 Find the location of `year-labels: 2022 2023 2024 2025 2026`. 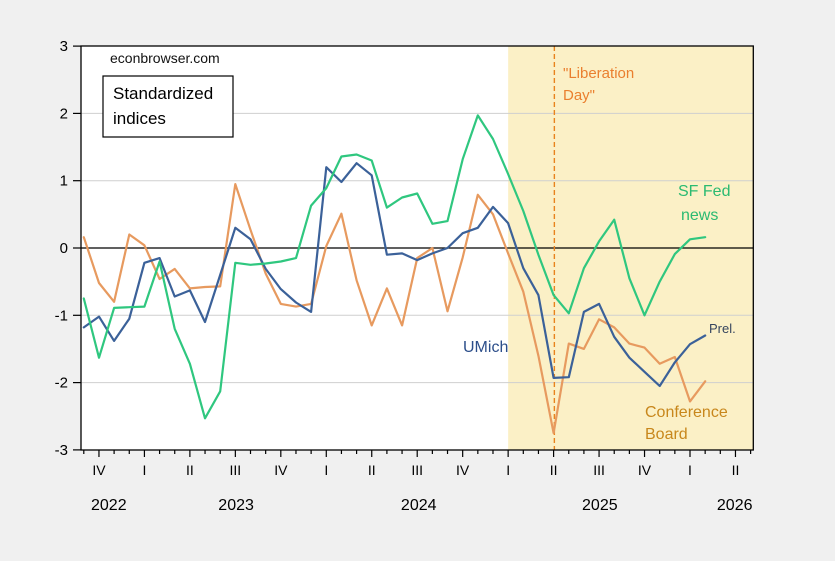

year-labels: 2022 2023 2024 2025 2026 is located at coordinates (422, 505).